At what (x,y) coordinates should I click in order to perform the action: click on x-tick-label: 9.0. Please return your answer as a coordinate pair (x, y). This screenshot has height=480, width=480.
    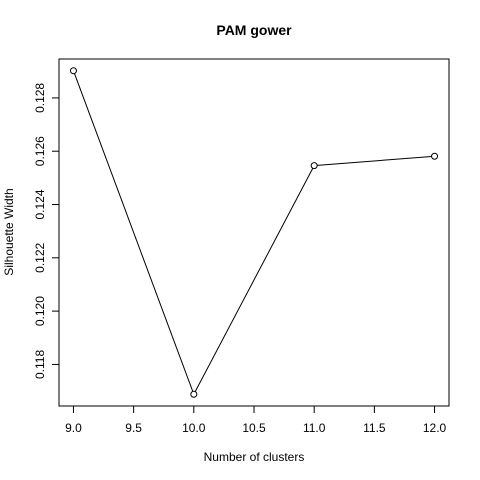
    Looking at the image, I should click on (73, 428).